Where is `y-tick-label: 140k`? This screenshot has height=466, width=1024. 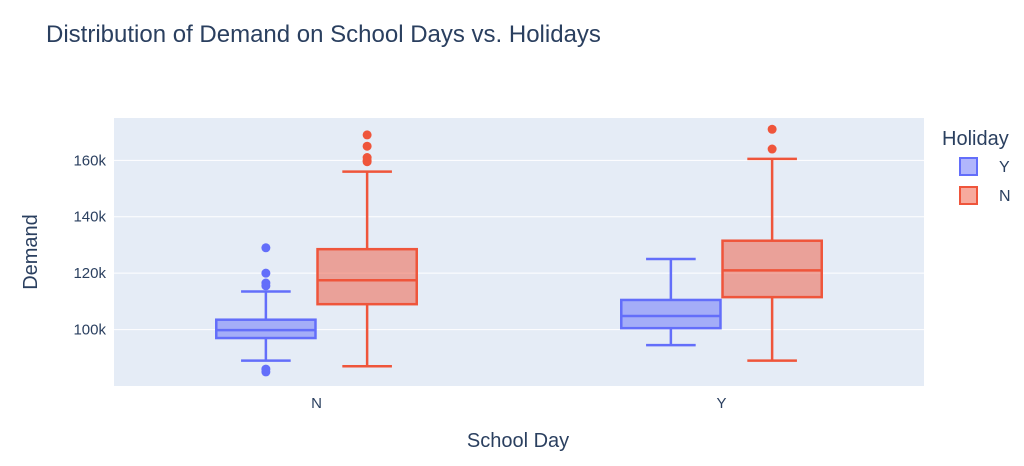 y-tick-label: 140k is located at coordinates (89, 217).